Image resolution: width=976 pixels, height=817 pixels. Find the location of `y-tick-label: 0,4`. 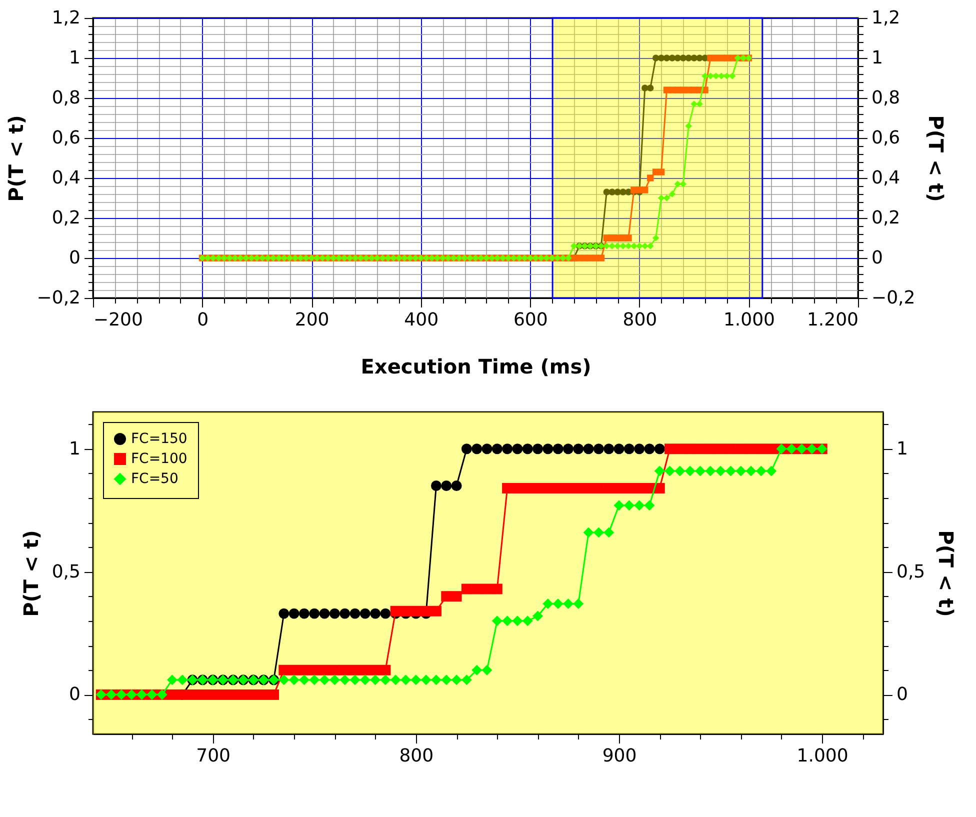

y-tick-label: 0,4 is located at coordinates (66, 178).